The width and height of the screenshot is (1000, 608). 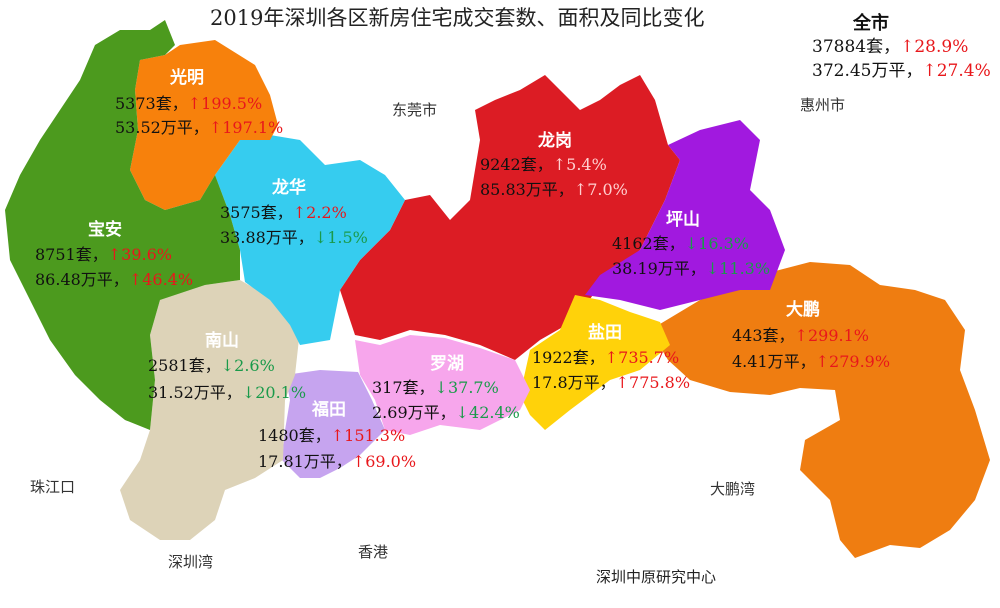 I want to click on dapeng-units-value: 443套，, so click(x=763, y=335).